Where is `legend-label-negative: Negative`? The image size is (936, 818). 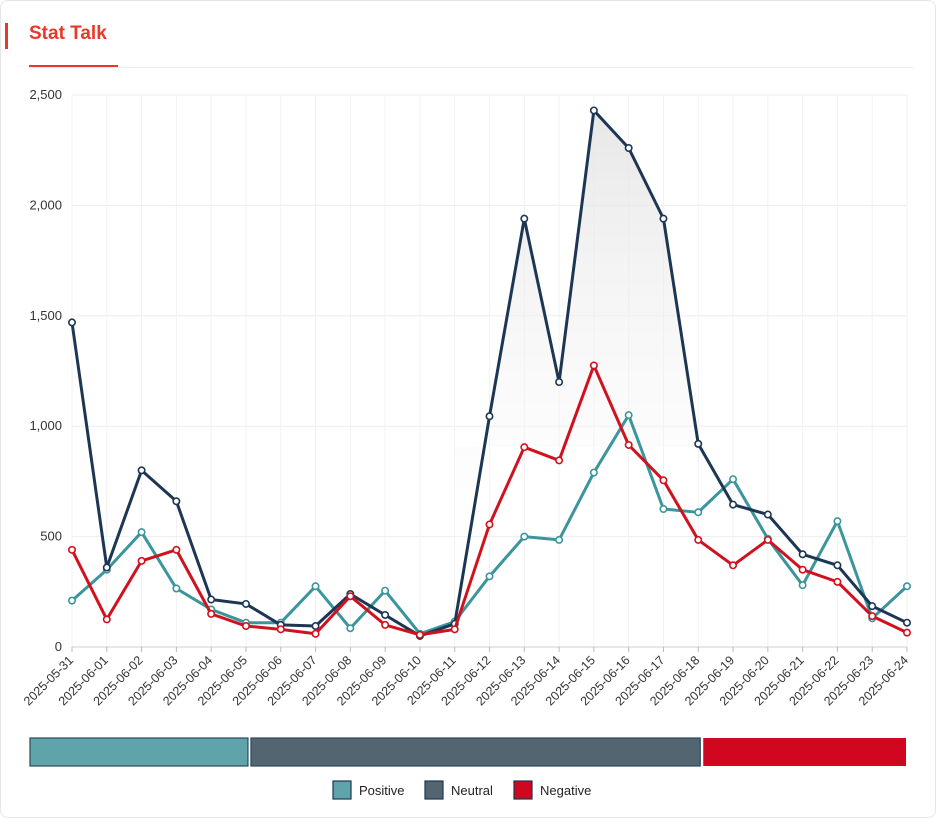
legend-label-negative: Negative is located at coordinates (565, 790).